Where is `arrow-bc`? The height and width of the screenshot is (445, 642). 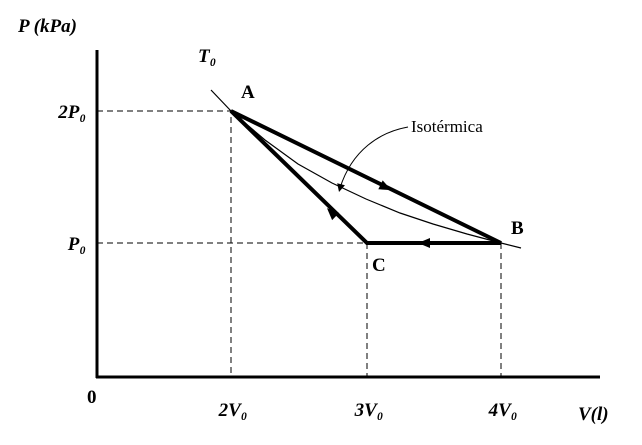 arrow-bc is located at coordinates (424, 243).